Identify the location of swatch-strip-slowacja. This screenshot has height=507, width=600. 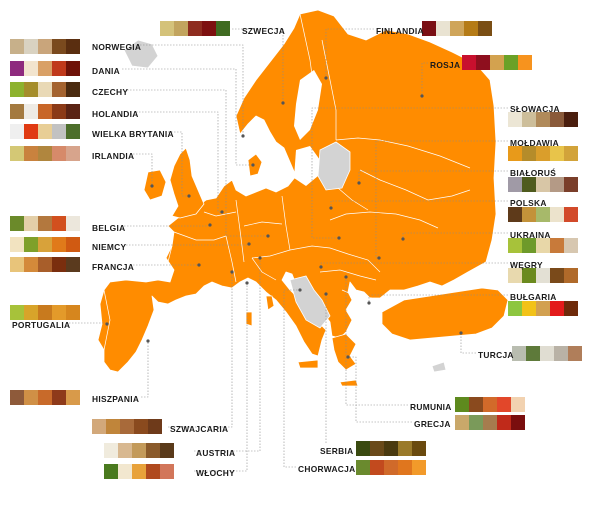
(543, 119).